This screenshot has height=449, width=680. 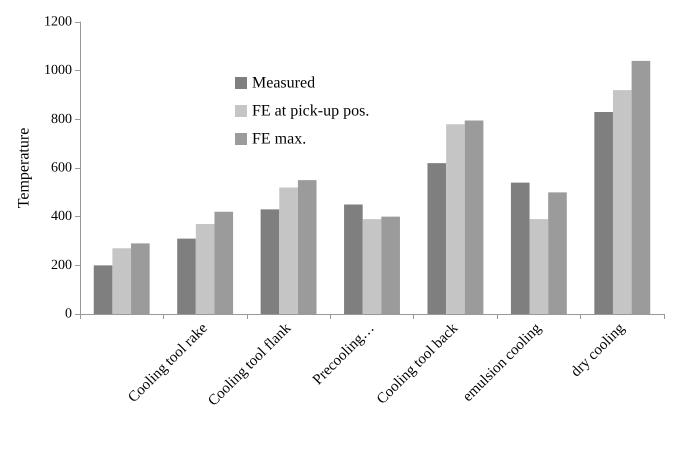 I want to click on y-tick-label: 800, so click(x=61, y=119).